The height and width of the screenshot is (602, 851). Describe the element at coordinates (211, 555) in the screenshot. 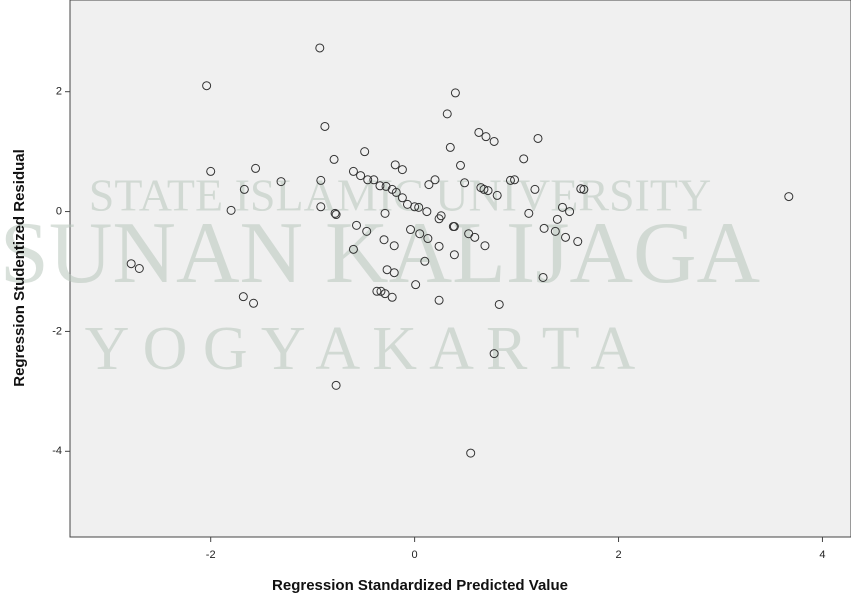

I see `x-tick-label: -2` at that location.